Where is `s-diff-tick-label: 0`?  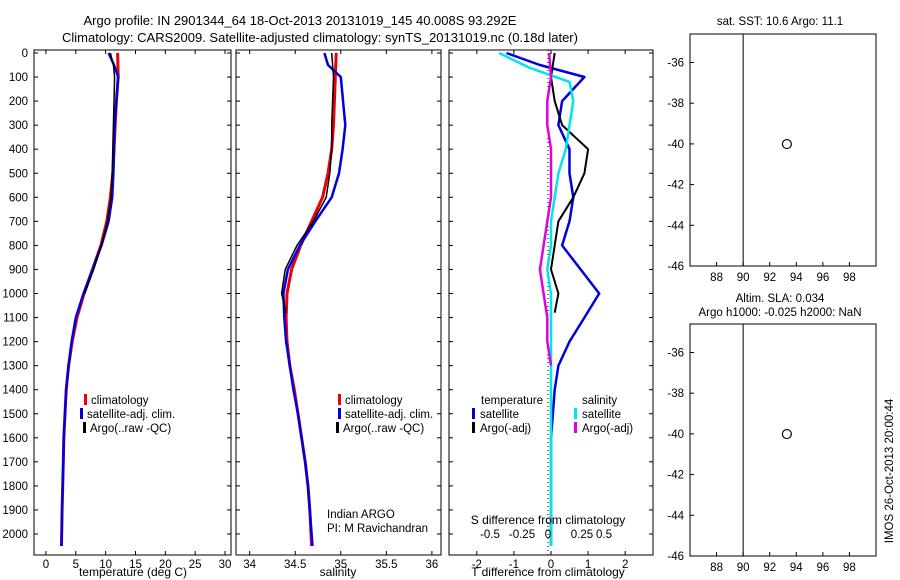
s-diff-tick-label: 0 is located at coordinates (548, 535).